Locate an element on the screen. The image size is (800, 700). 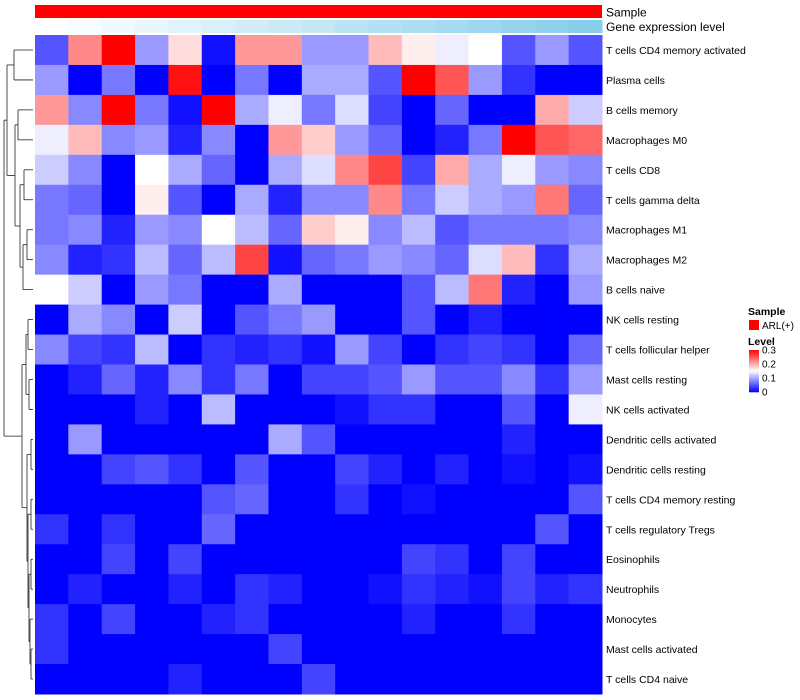
legend-level-ticks: 0.3 0.2 0.1 0 is located at coordinates (769, 372).